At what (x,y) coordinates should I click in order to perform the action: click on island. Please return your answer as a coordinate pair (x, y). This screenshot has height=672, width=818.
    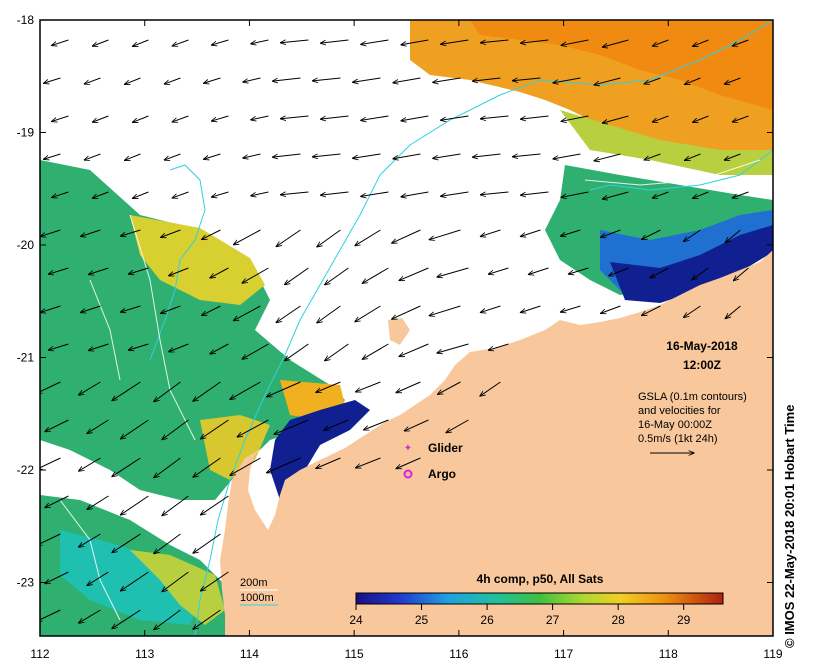
    Looking at the image, I should click on (399, 331).